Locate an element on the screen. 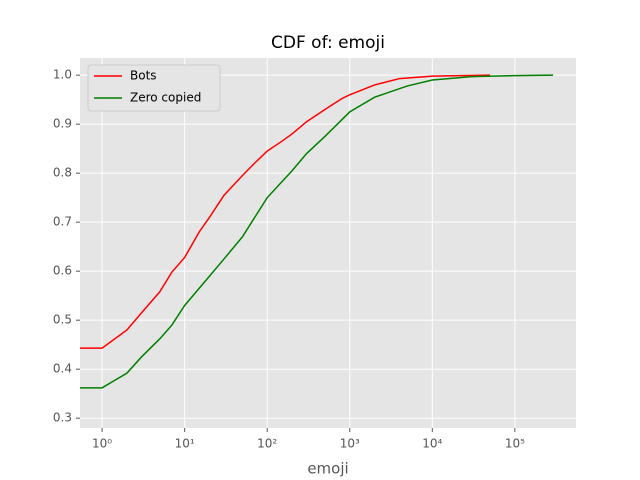 The height and width of the screenshot is (480, 640). y-tick-label: 0.8 is located at coordinates (62, 173).